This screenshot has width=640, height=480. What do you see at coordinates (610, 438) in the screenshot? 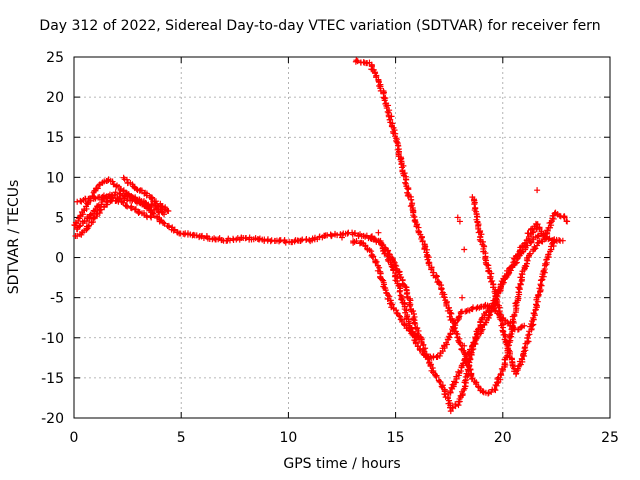
I see `x-tick-label: 25` at bounding box center [610, 438].